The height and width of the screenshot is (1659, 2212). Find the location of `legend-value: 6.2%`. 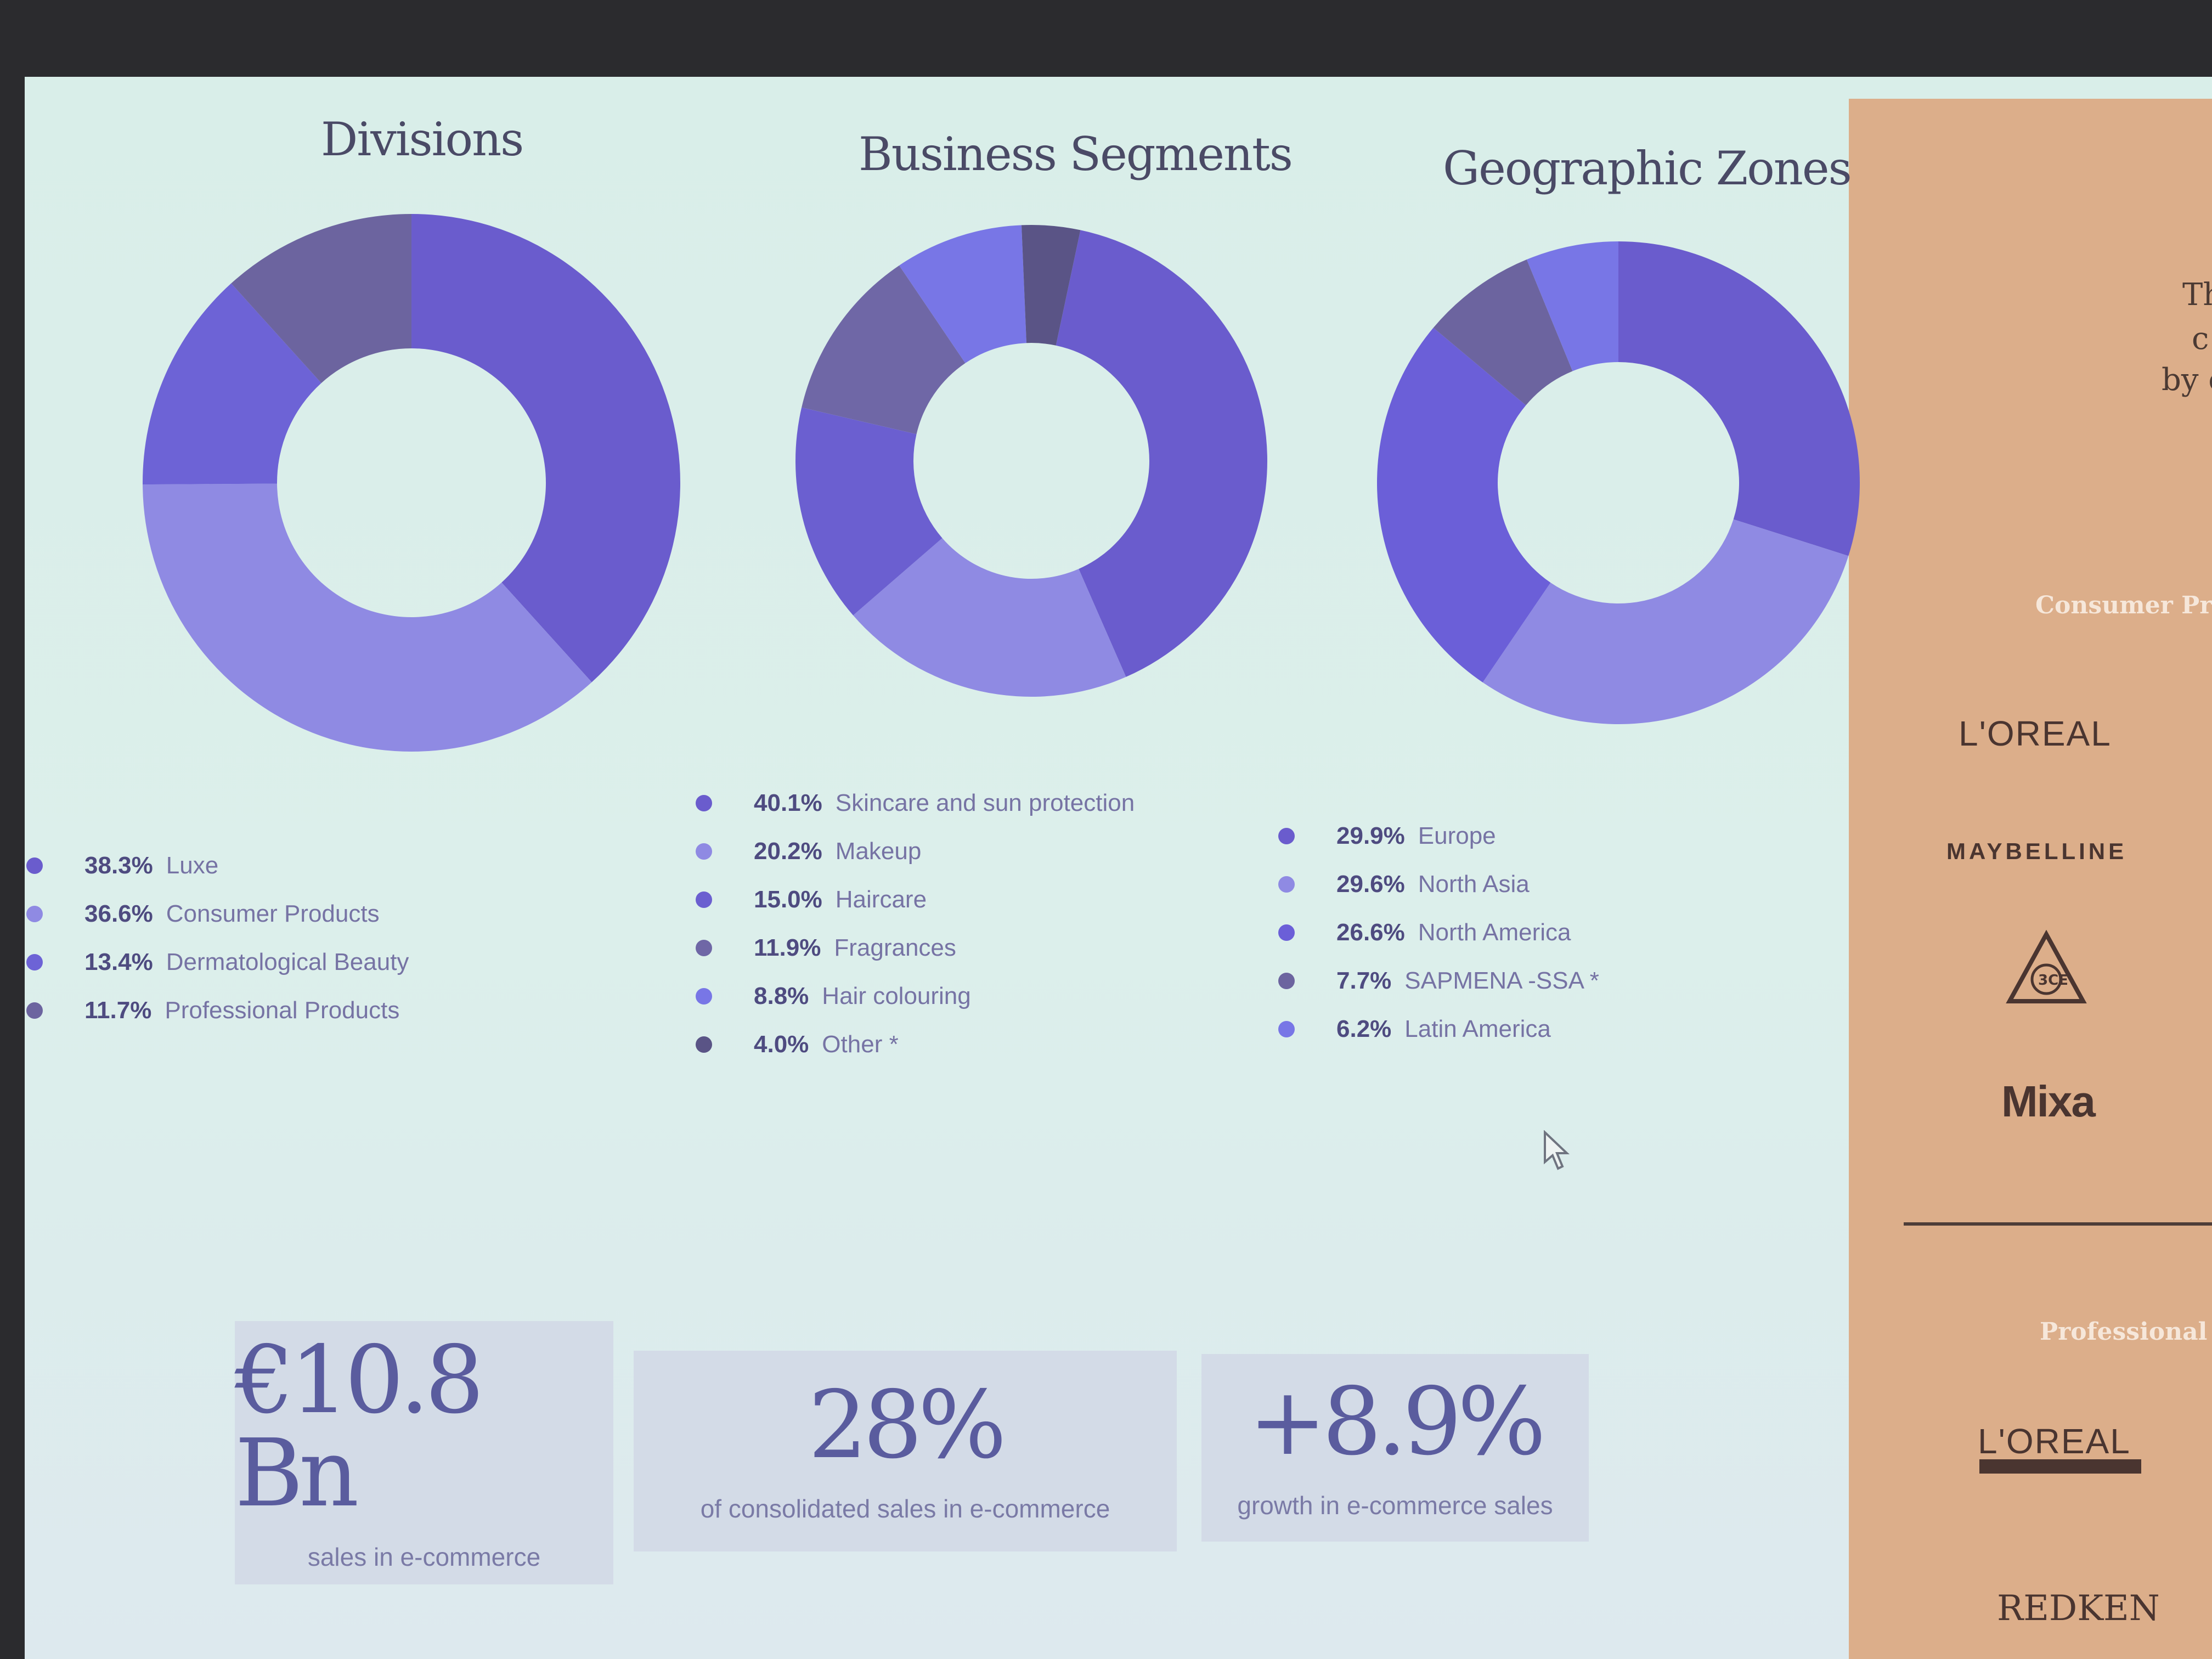

legend-value: 6.2% is located at coordinates (1364, 1028).